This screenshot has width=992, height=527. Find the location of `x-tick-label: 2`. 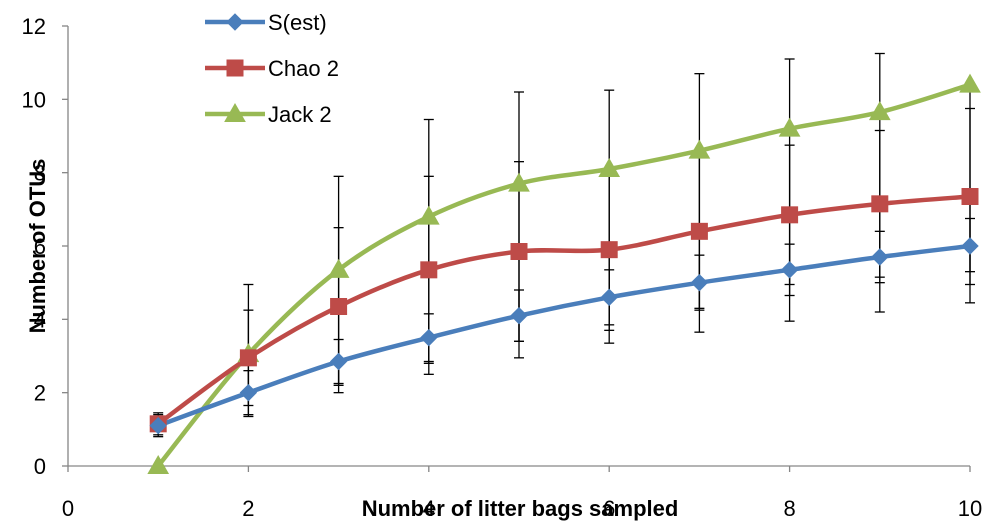

x-tick-label: 2 is located at coordinates (248, 508).